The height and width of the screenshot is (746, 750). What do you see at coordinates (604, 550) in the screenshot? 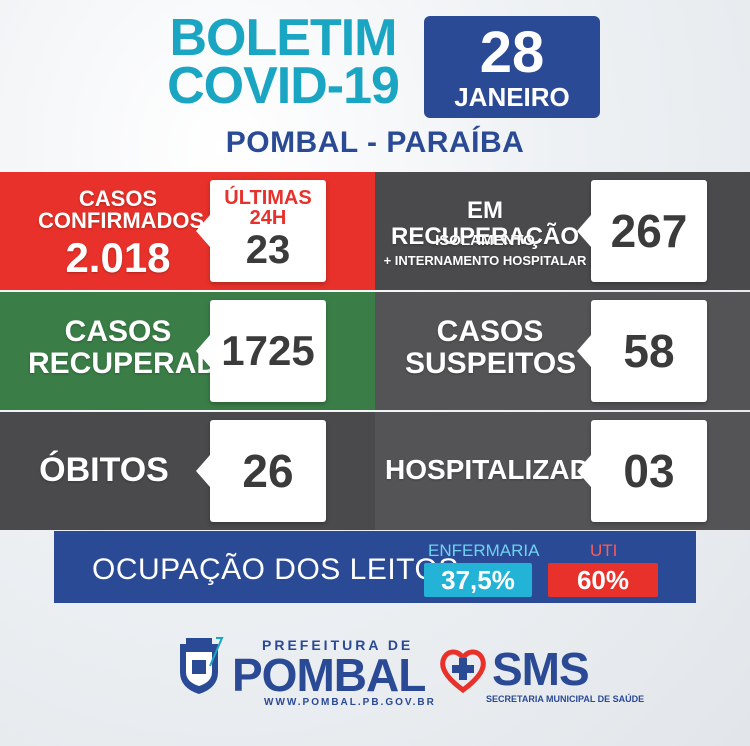
I see `icu-label: UTI` at bounding box center [604, 550].